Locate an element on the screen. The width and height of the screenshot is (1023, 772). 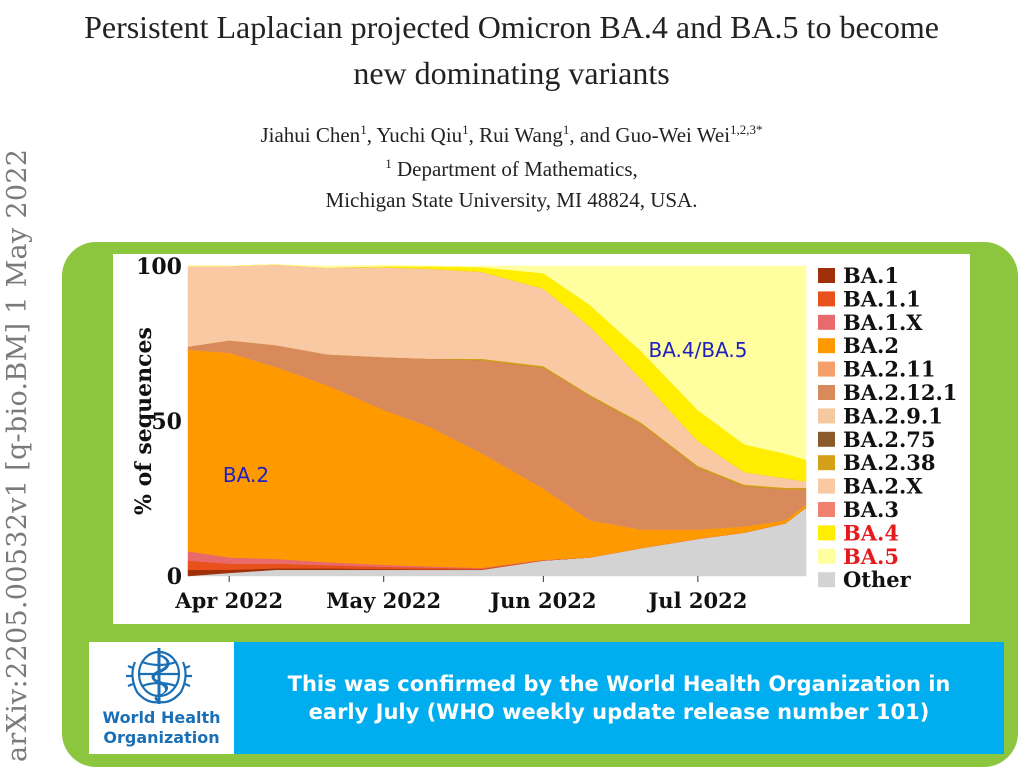
legend-label: BA.2.75 is located at coordinates (889, 439).